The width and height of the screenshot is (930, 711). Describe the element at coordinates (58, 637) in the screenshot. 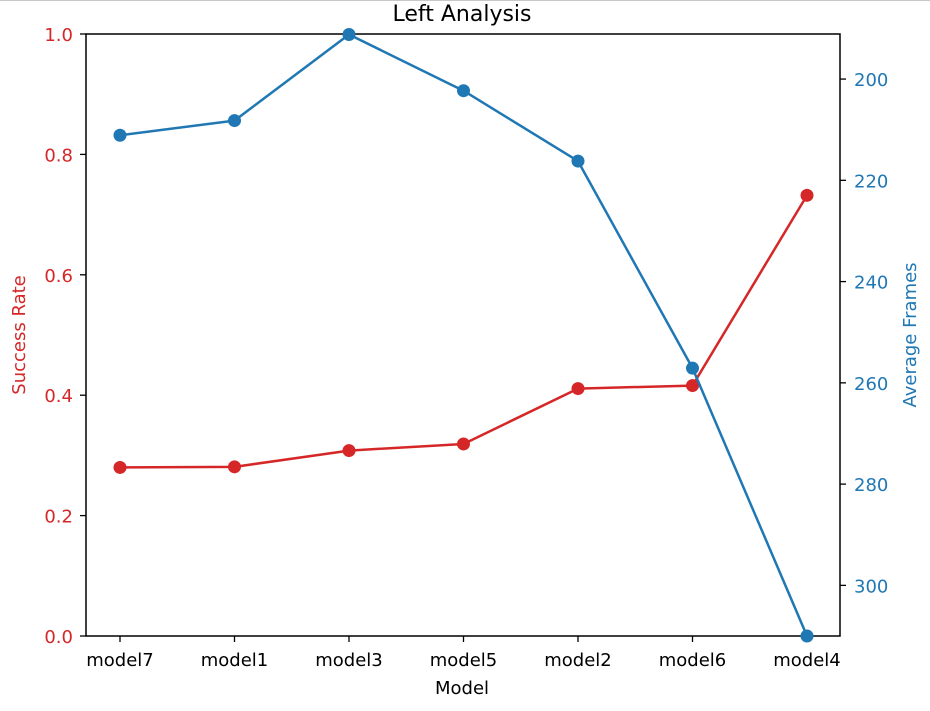

I see `left-y-tick-label: 0.0` at that location.